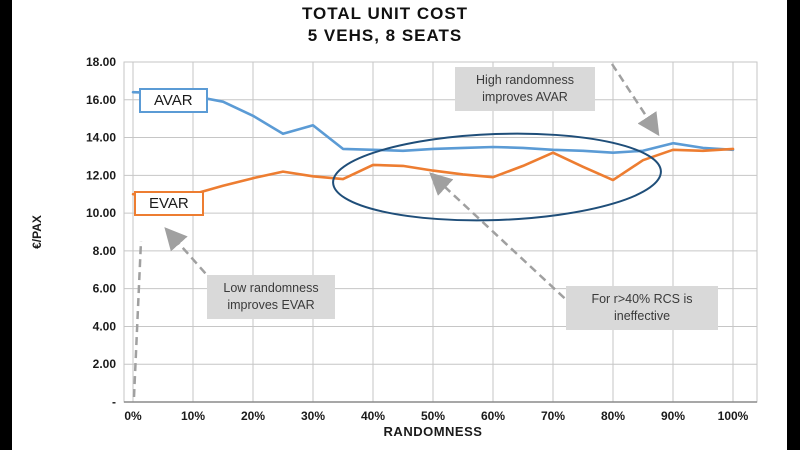  I want to click on emphasis-ellipse, so click(497, 177).